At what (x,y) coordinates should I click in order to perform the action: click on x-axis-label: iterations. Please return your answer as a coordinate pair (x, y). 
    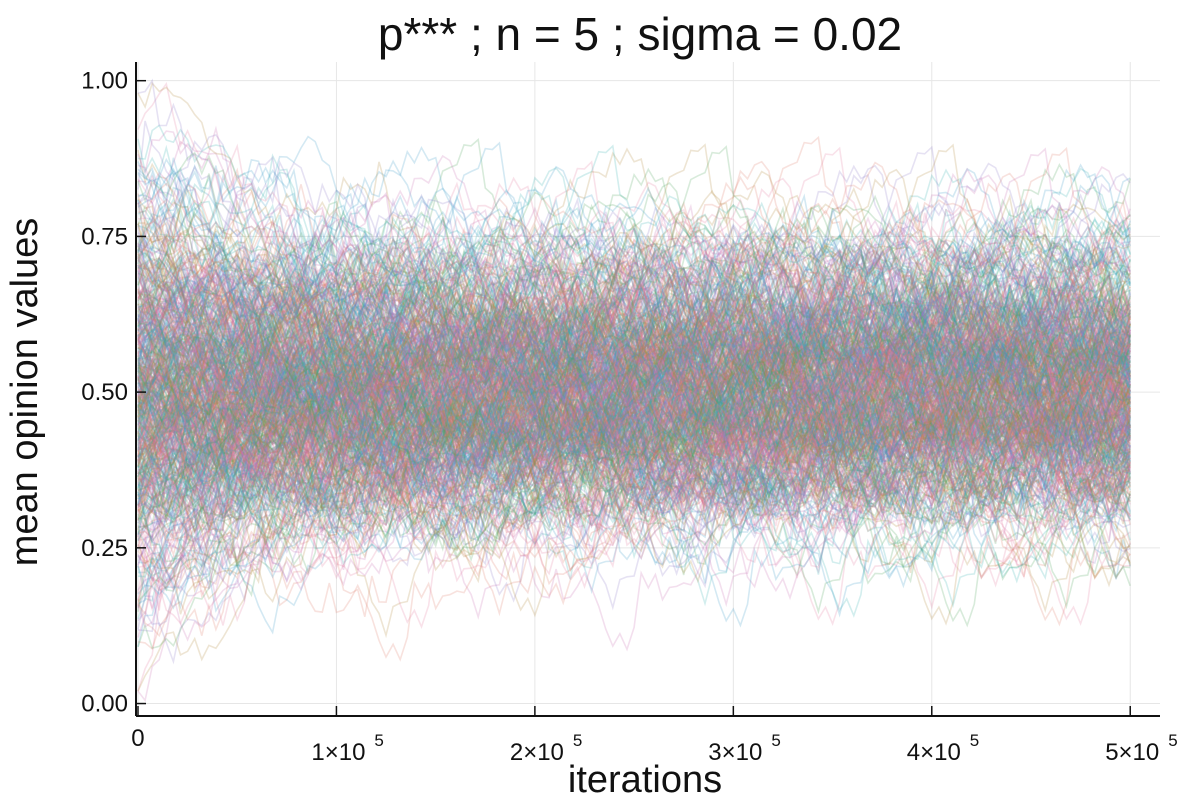
    Looking at the image, I should click on (645, 779).